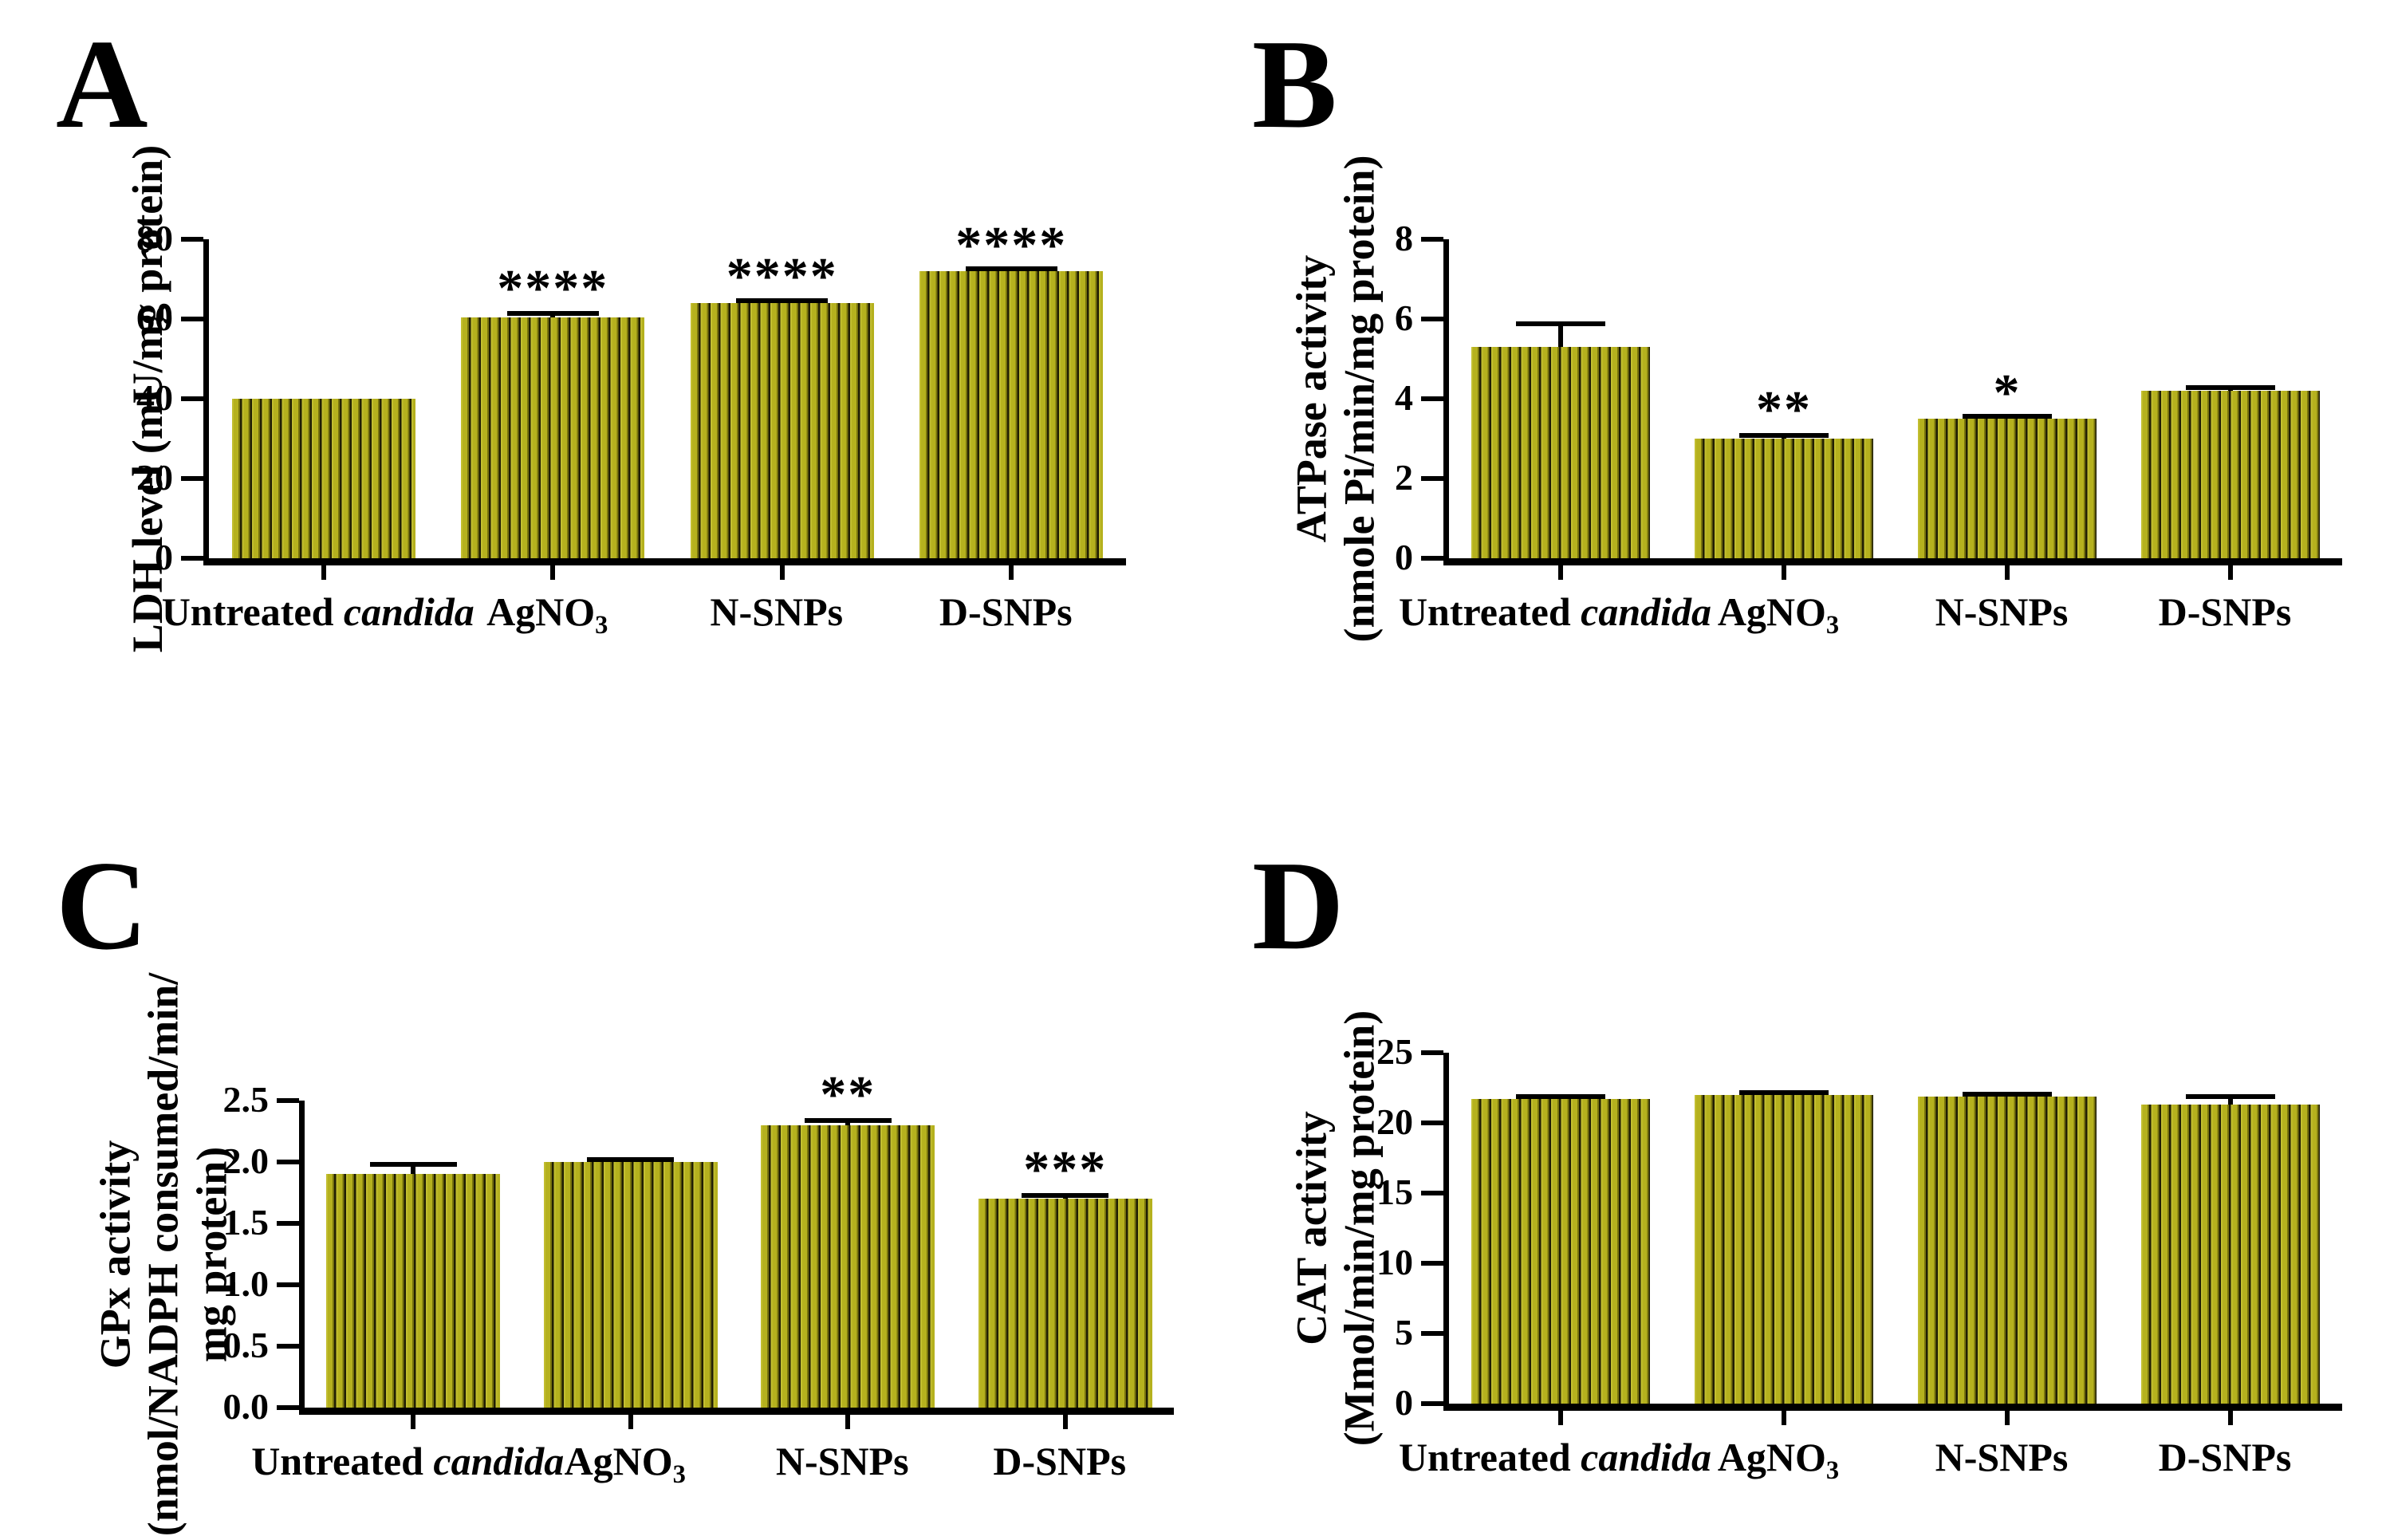  Describe the element at coordinates (246, 1160) in the screenshot. I see `y-tick-label: 2.0` at that location.